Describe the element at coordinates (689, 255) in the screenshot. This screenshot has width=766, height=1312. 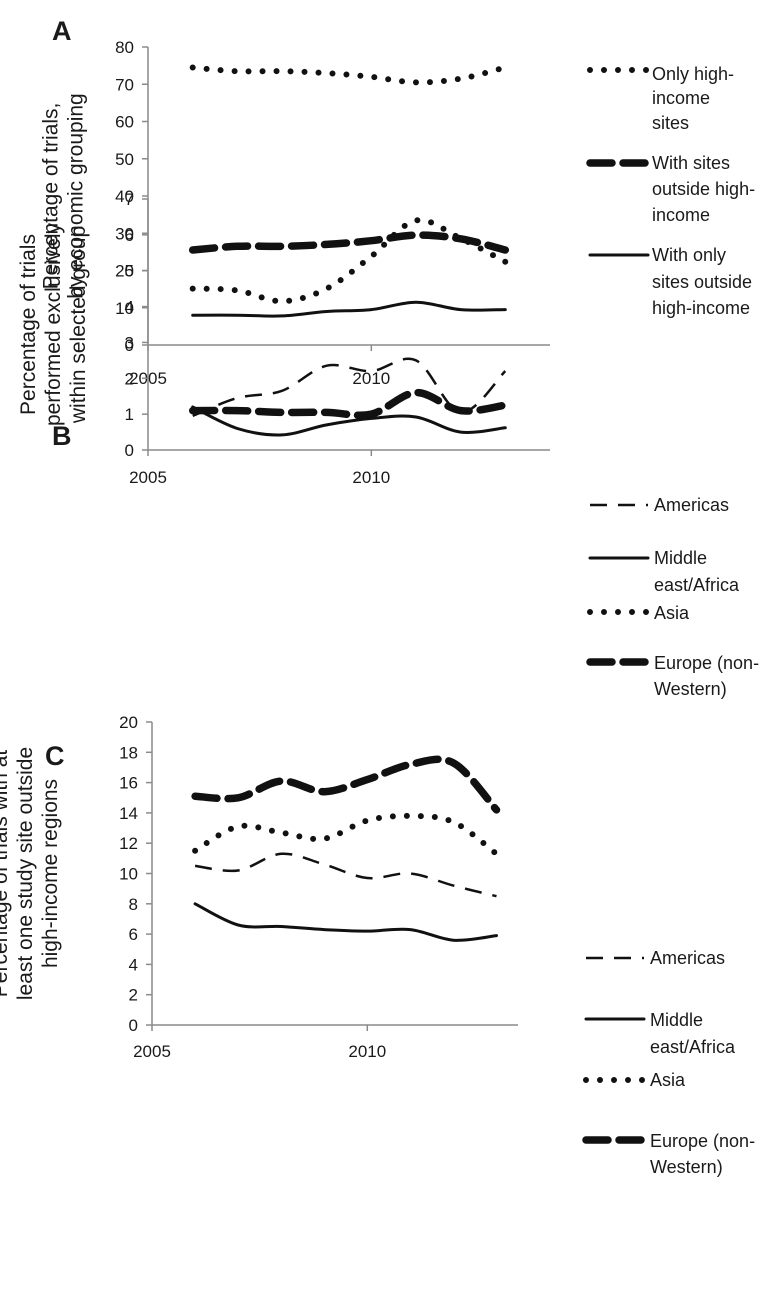
I see `legend-label: With only` at that location.